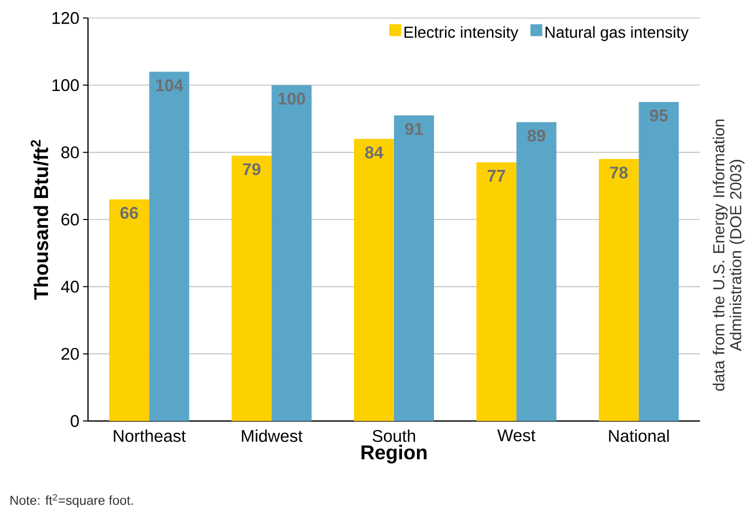 The width and height of the screenshot is (751, 517). Describe the element at coordinates (39, 220) in the screenshot. I see `text: Thousand Btu/ft$^{2}$` at that location.